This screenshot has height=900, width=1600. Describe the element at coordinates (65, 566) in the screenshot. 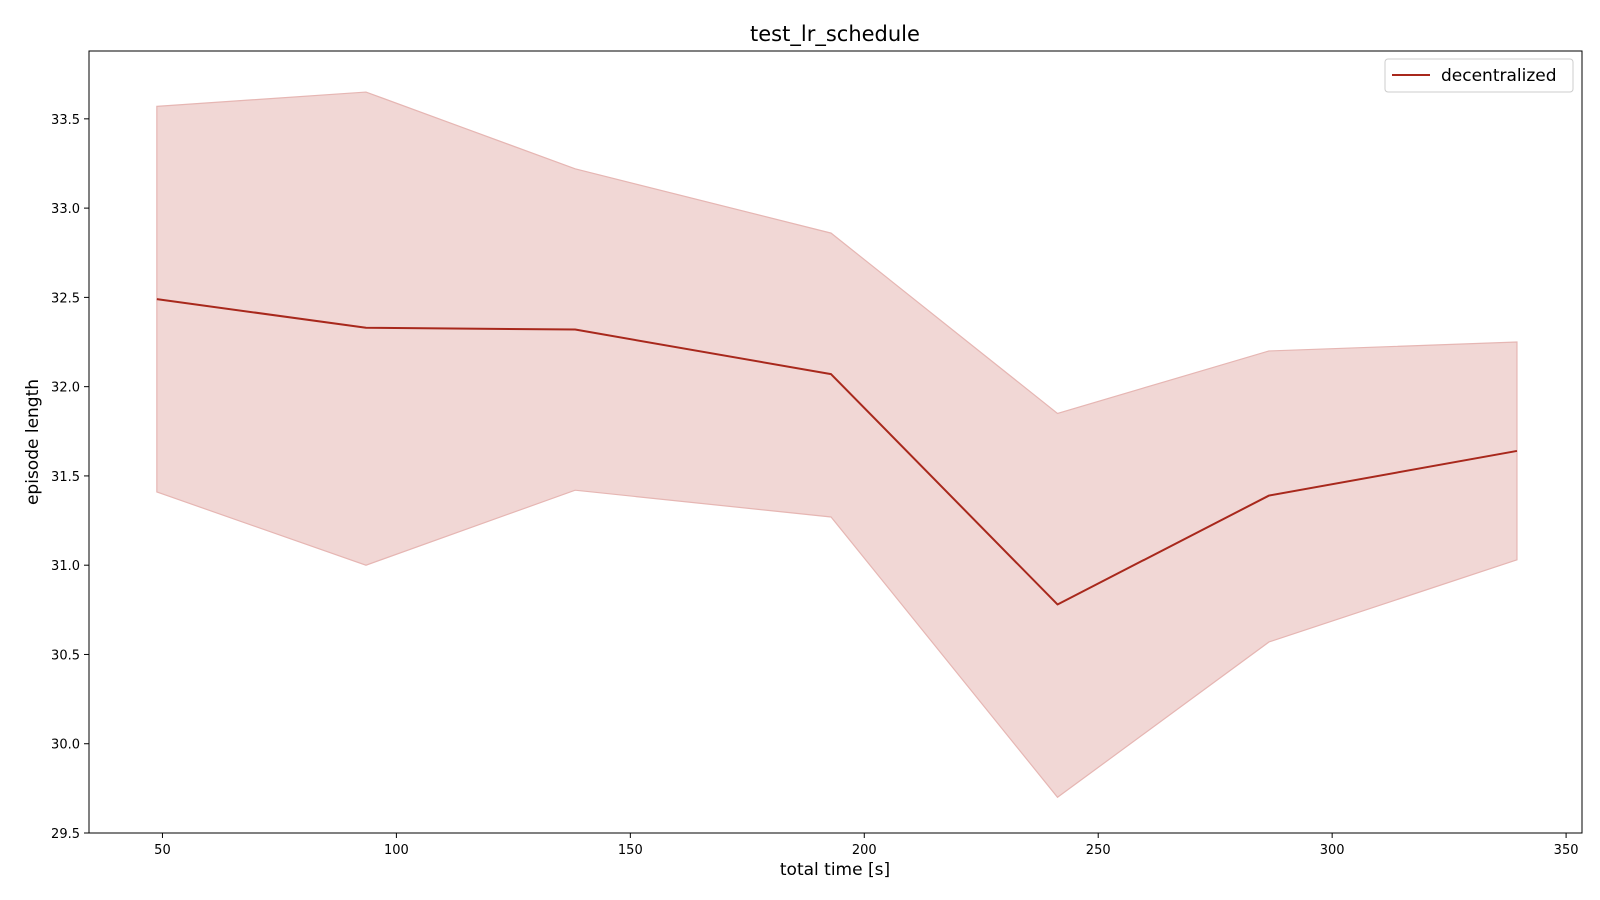

I see `y-tick-label: 31.0` at that location.